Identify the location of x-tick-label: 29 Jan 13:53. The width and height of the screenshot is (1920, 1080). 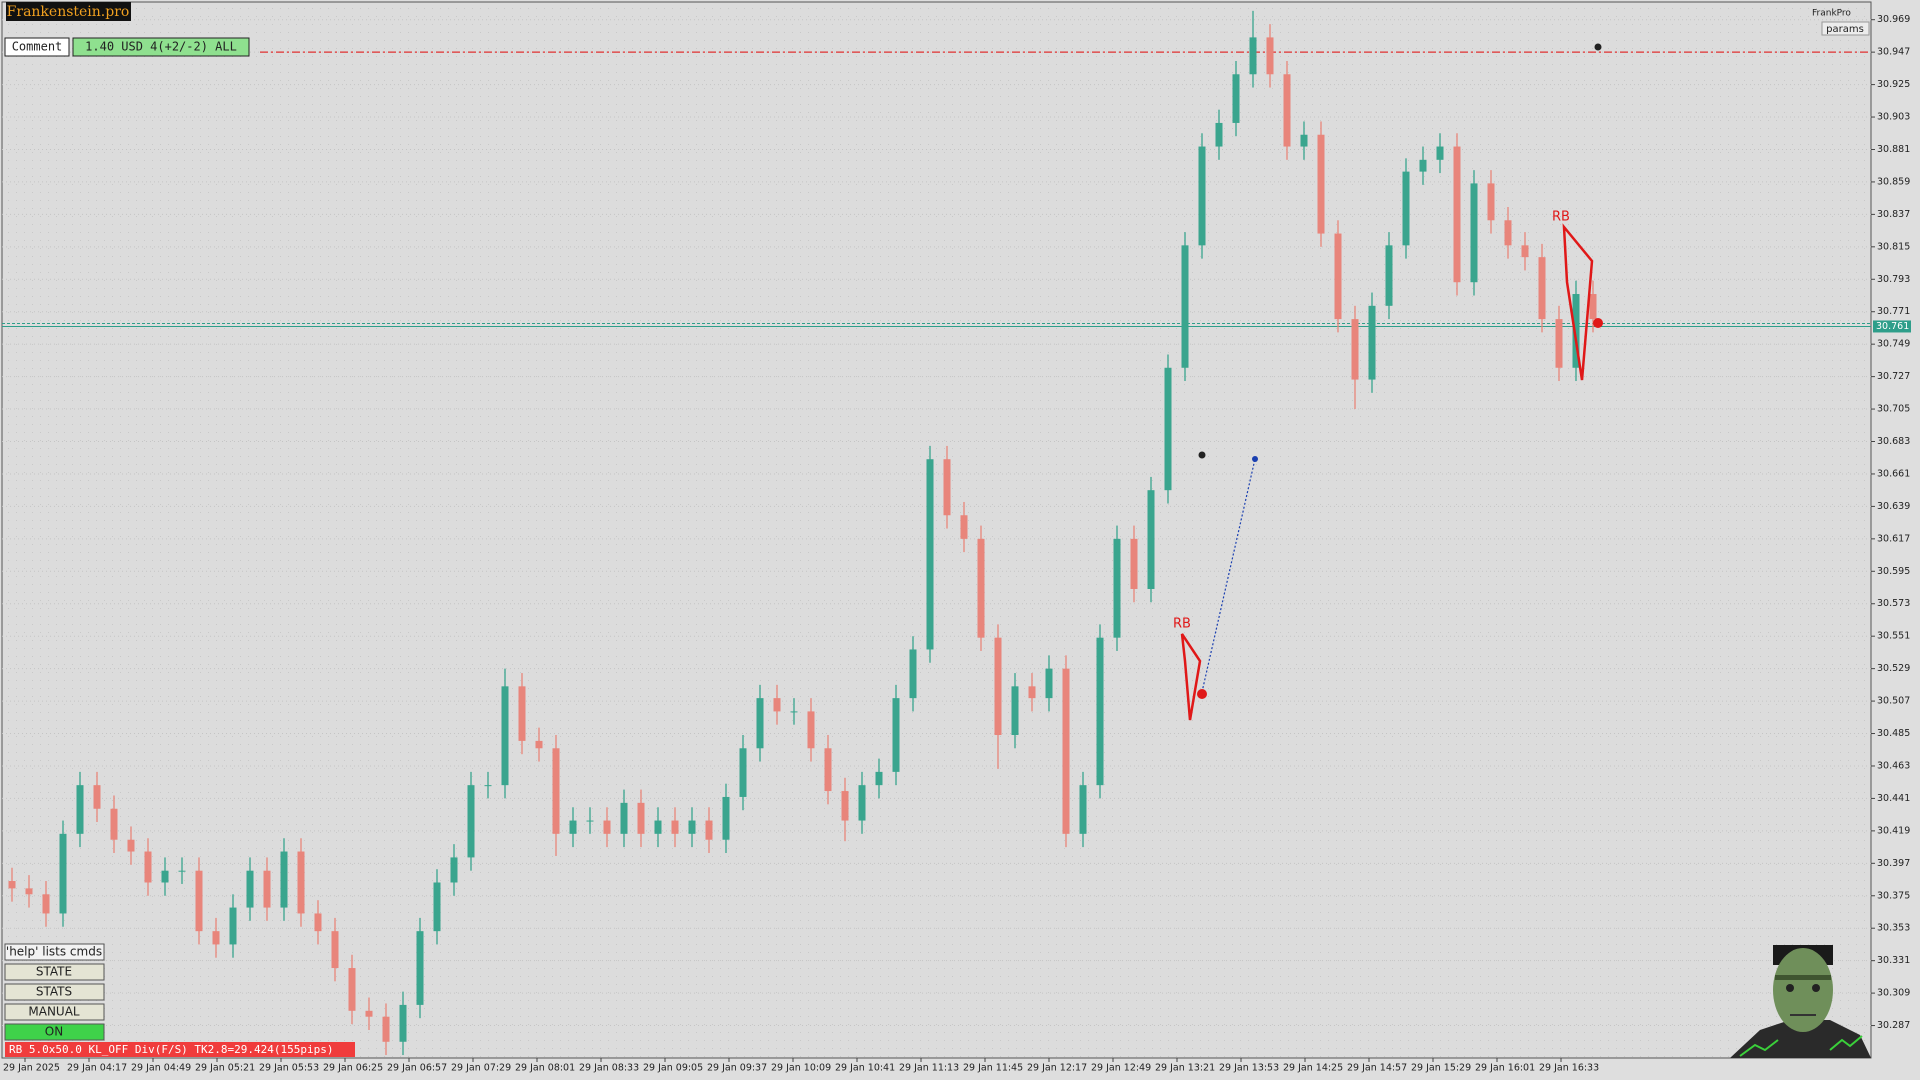
(1249, 1068).